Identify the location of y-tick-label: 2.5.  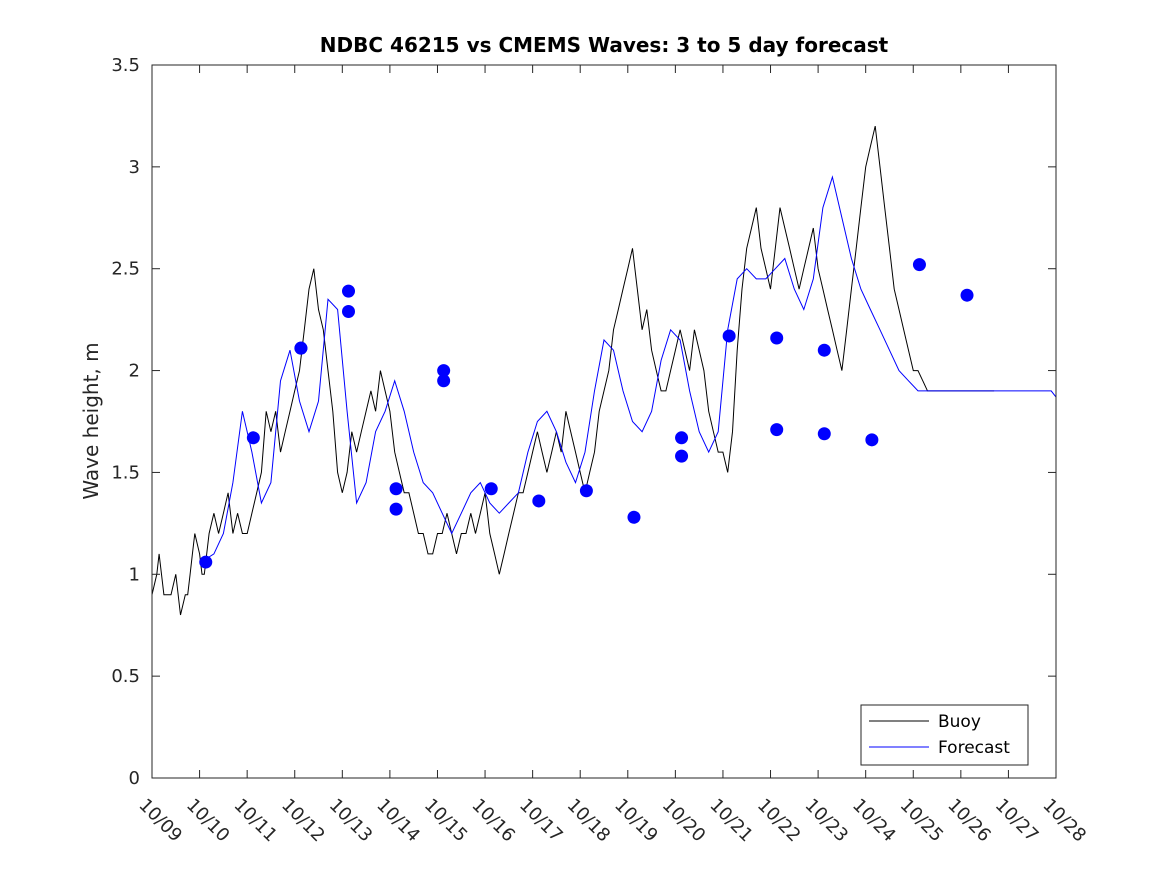
(125, 269).